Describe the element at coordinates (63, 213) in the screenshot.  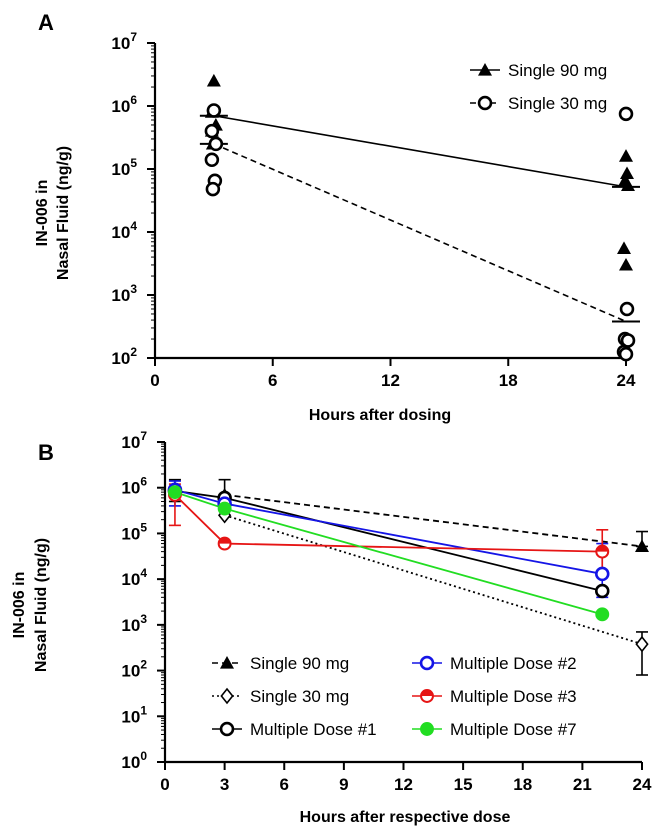
I see `panel-a-ylabel-line2: Nasal Fluid (ng/g)` at that location.